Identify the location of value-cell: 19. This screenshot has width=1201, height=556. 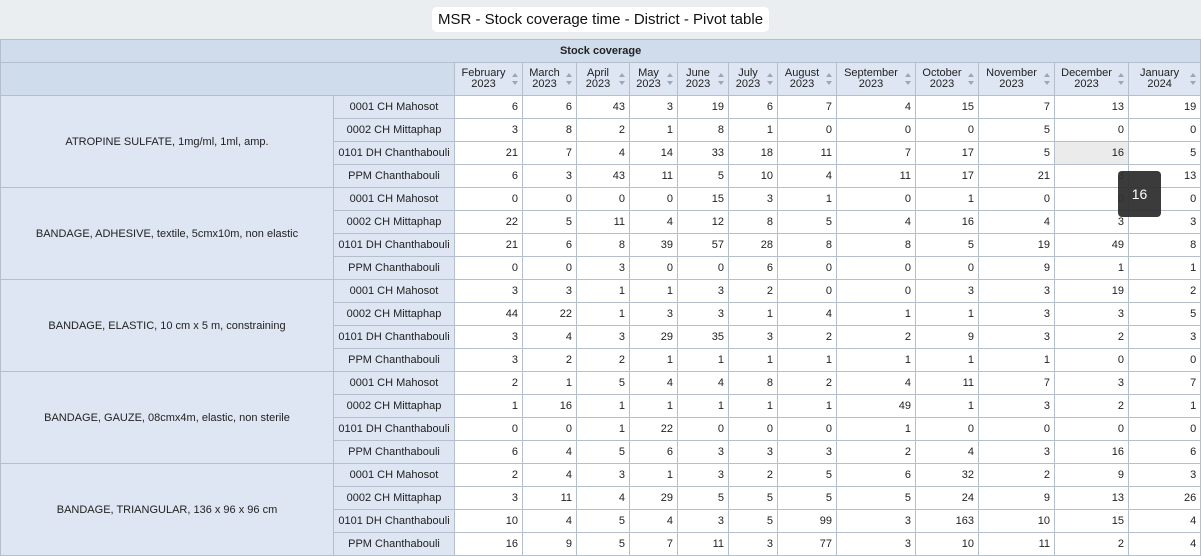
(1091, 291).